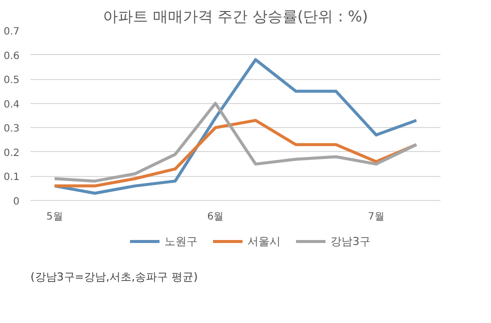 The height and width of the screenshot is (323, 491). What do you see at coordinates (376, 217) in the screenshot?
I see `x-tick-label: 7월` at bounding box center [376, 217].